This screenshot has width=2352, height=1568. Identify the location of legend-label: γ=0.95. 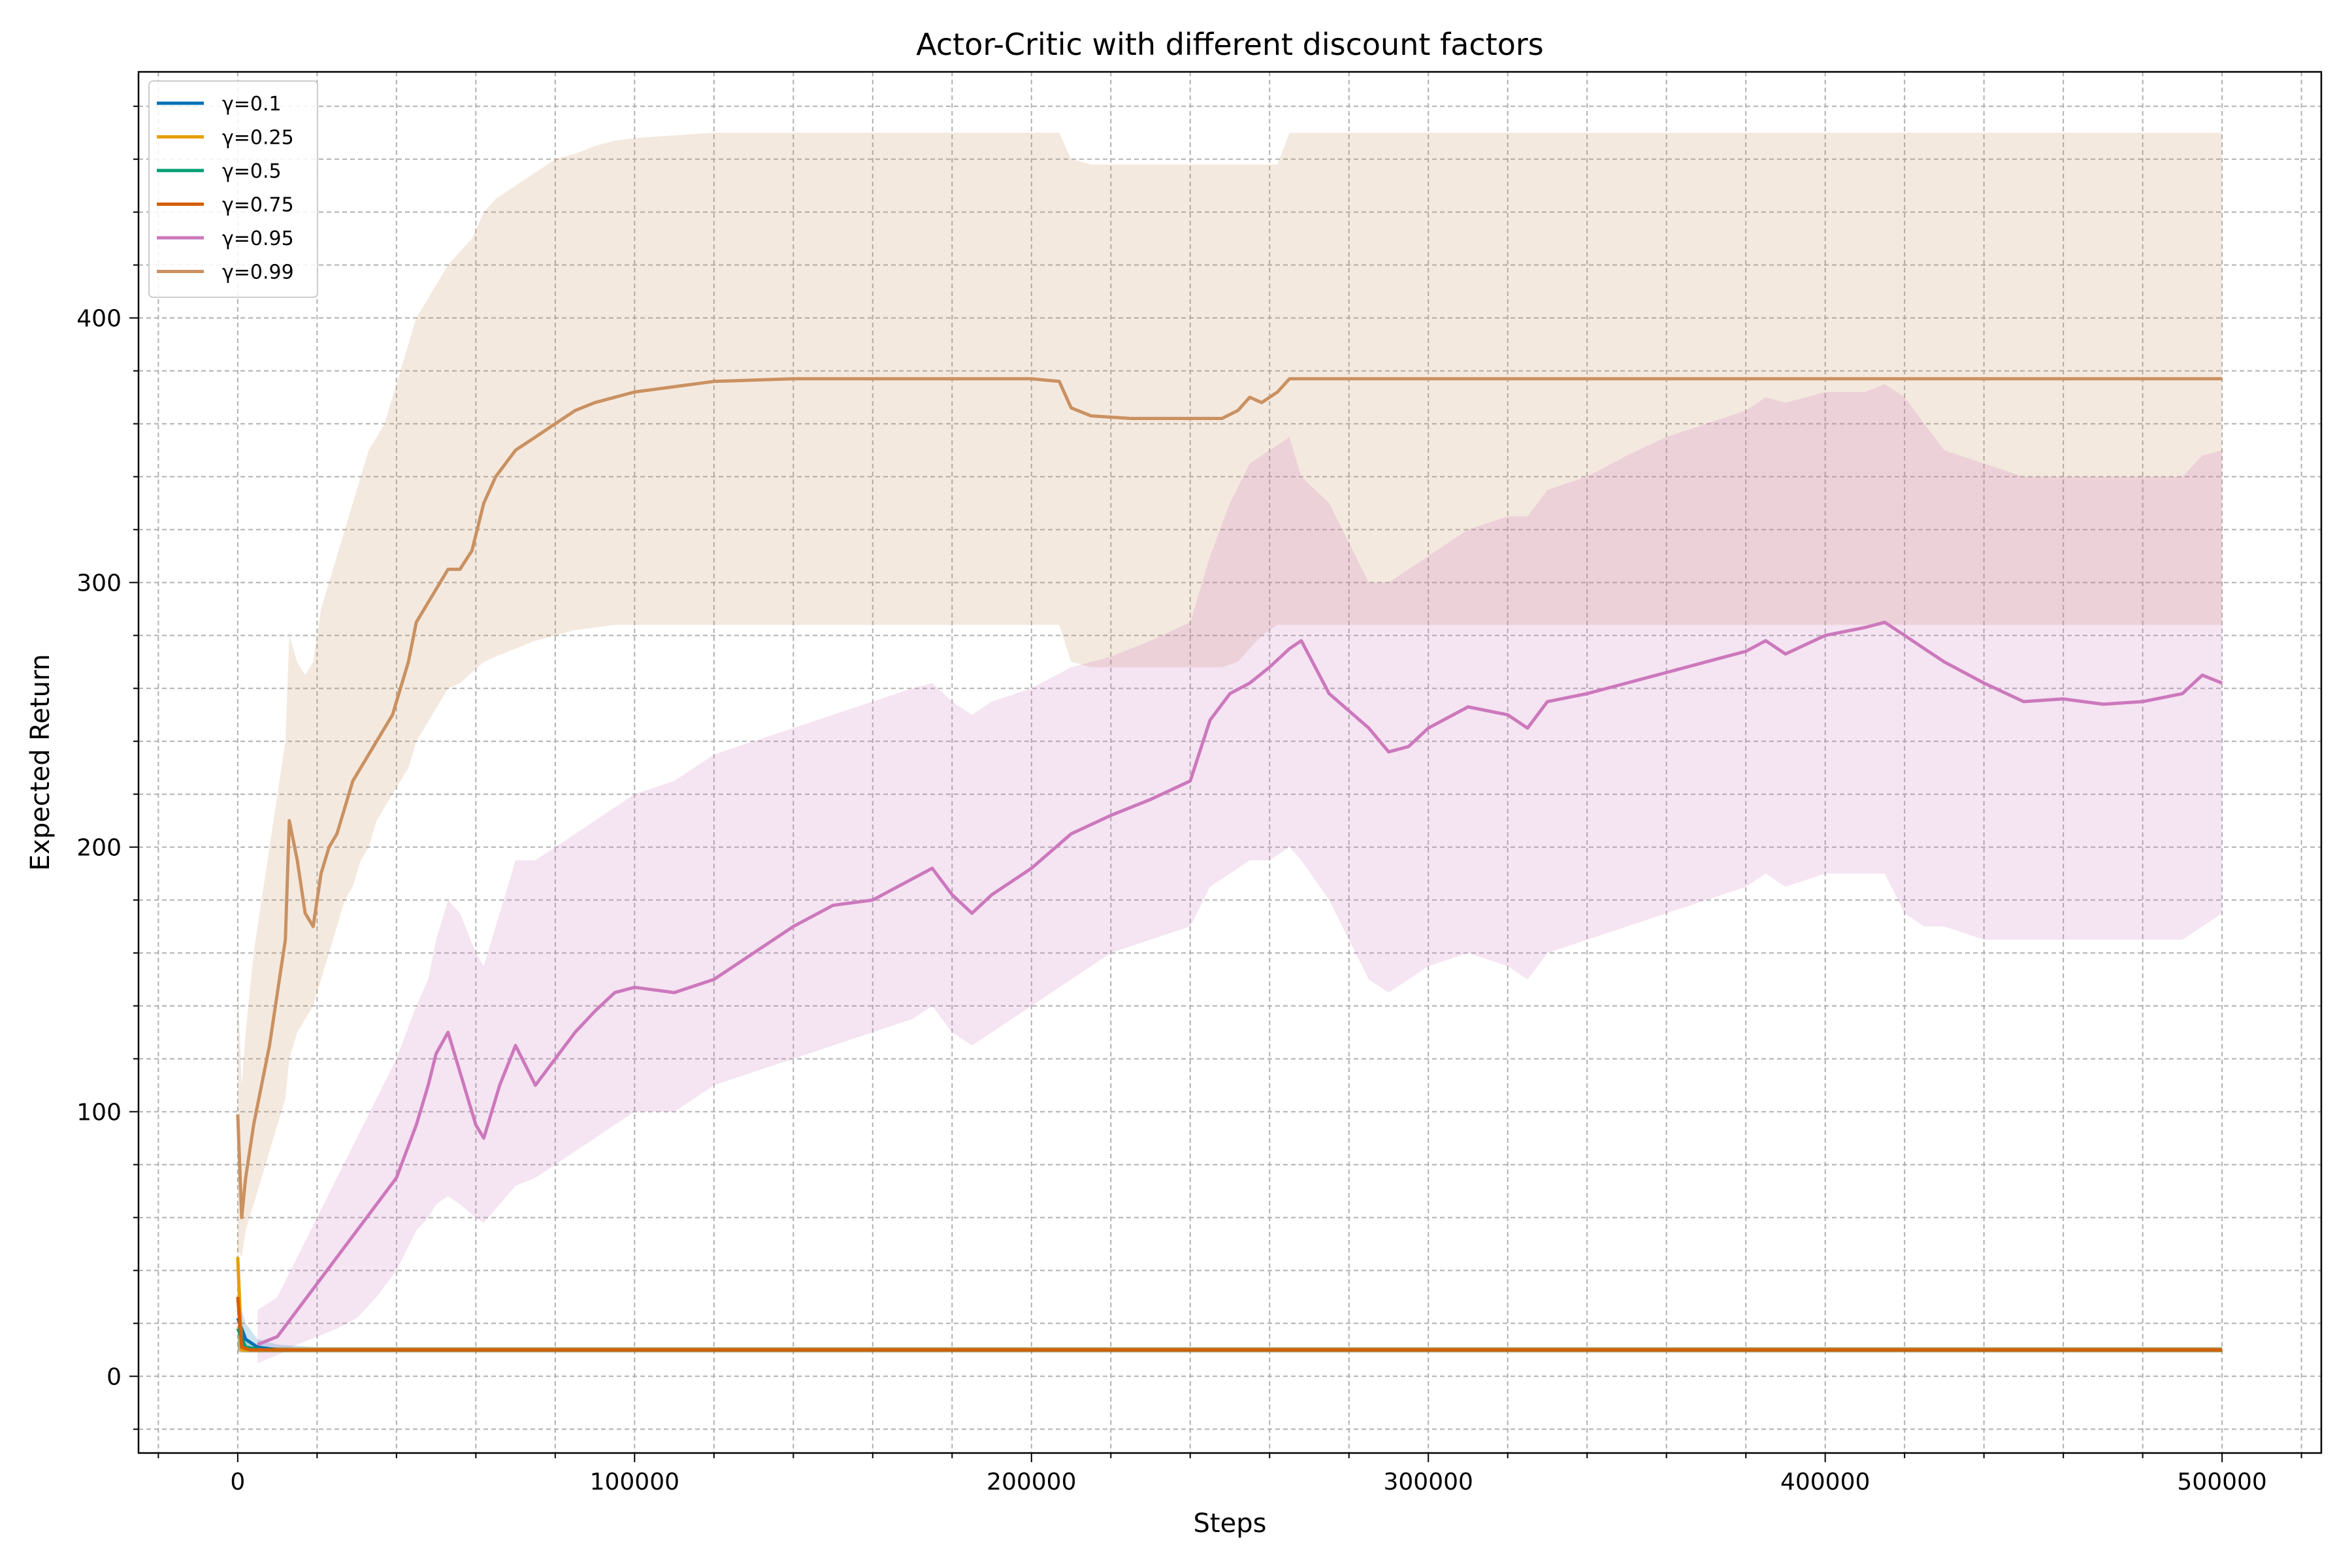
(258, 238).